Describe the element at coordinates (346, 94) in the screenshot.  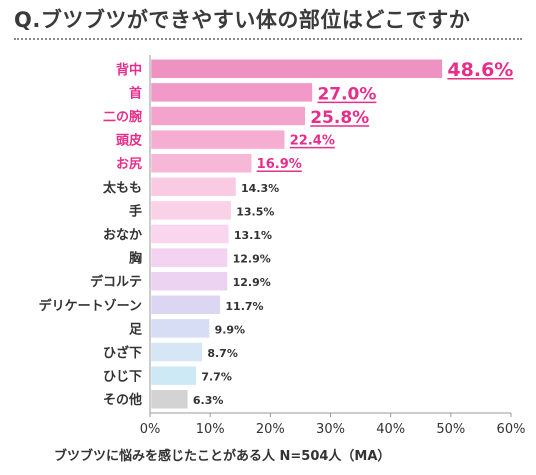
I see `value-label: 27.0%` at that location.